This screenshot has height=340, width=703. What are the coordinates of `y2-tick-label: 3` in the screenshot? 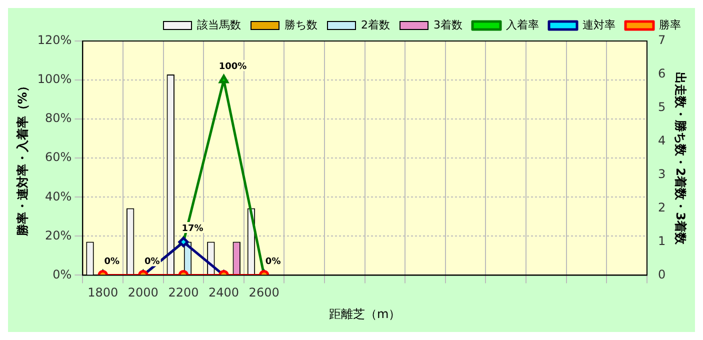 It's located at (662, 173).